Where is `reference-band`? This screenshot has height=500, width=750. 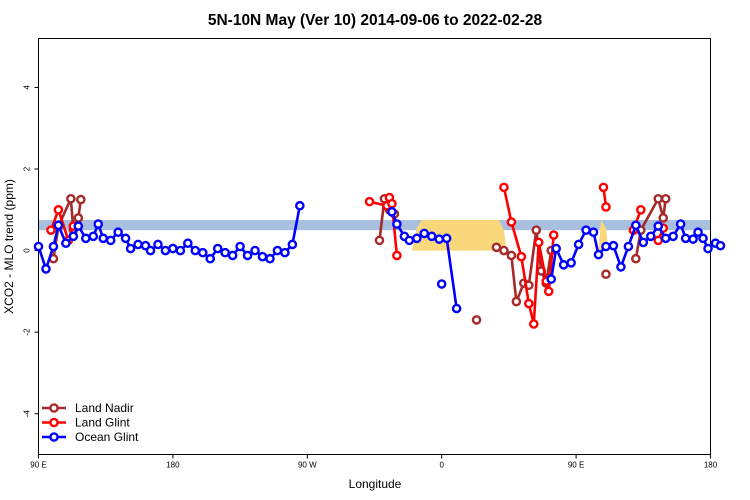
reference-band is located at coordinates (374, 225).